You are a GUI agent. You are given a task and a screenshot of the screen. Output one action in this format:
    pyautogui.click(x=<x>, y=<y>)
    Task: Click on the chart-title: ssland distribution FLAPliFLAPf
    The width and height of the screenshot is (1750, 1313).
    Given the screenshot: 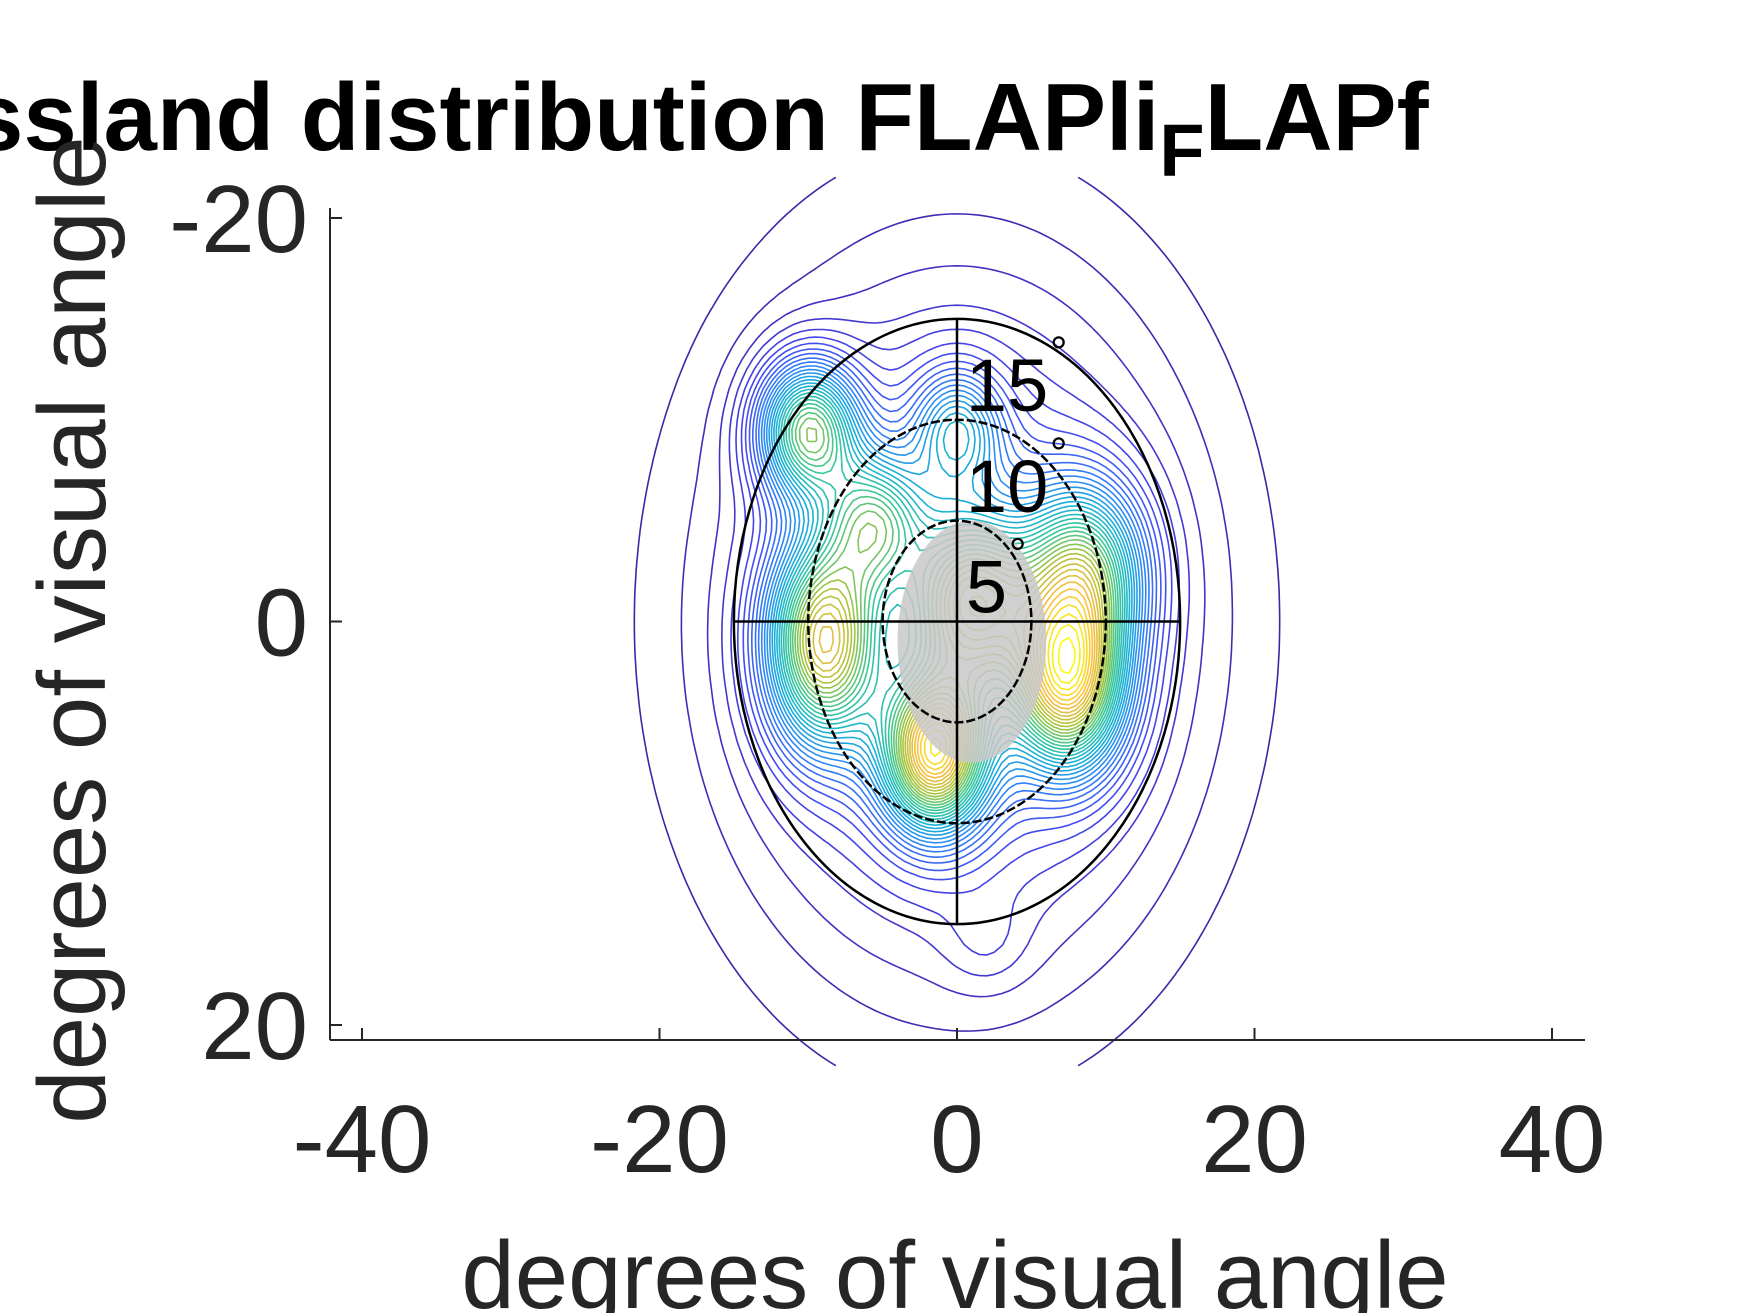 What is the action you would take?
    pyautogui.click(x=715, y=128)
    